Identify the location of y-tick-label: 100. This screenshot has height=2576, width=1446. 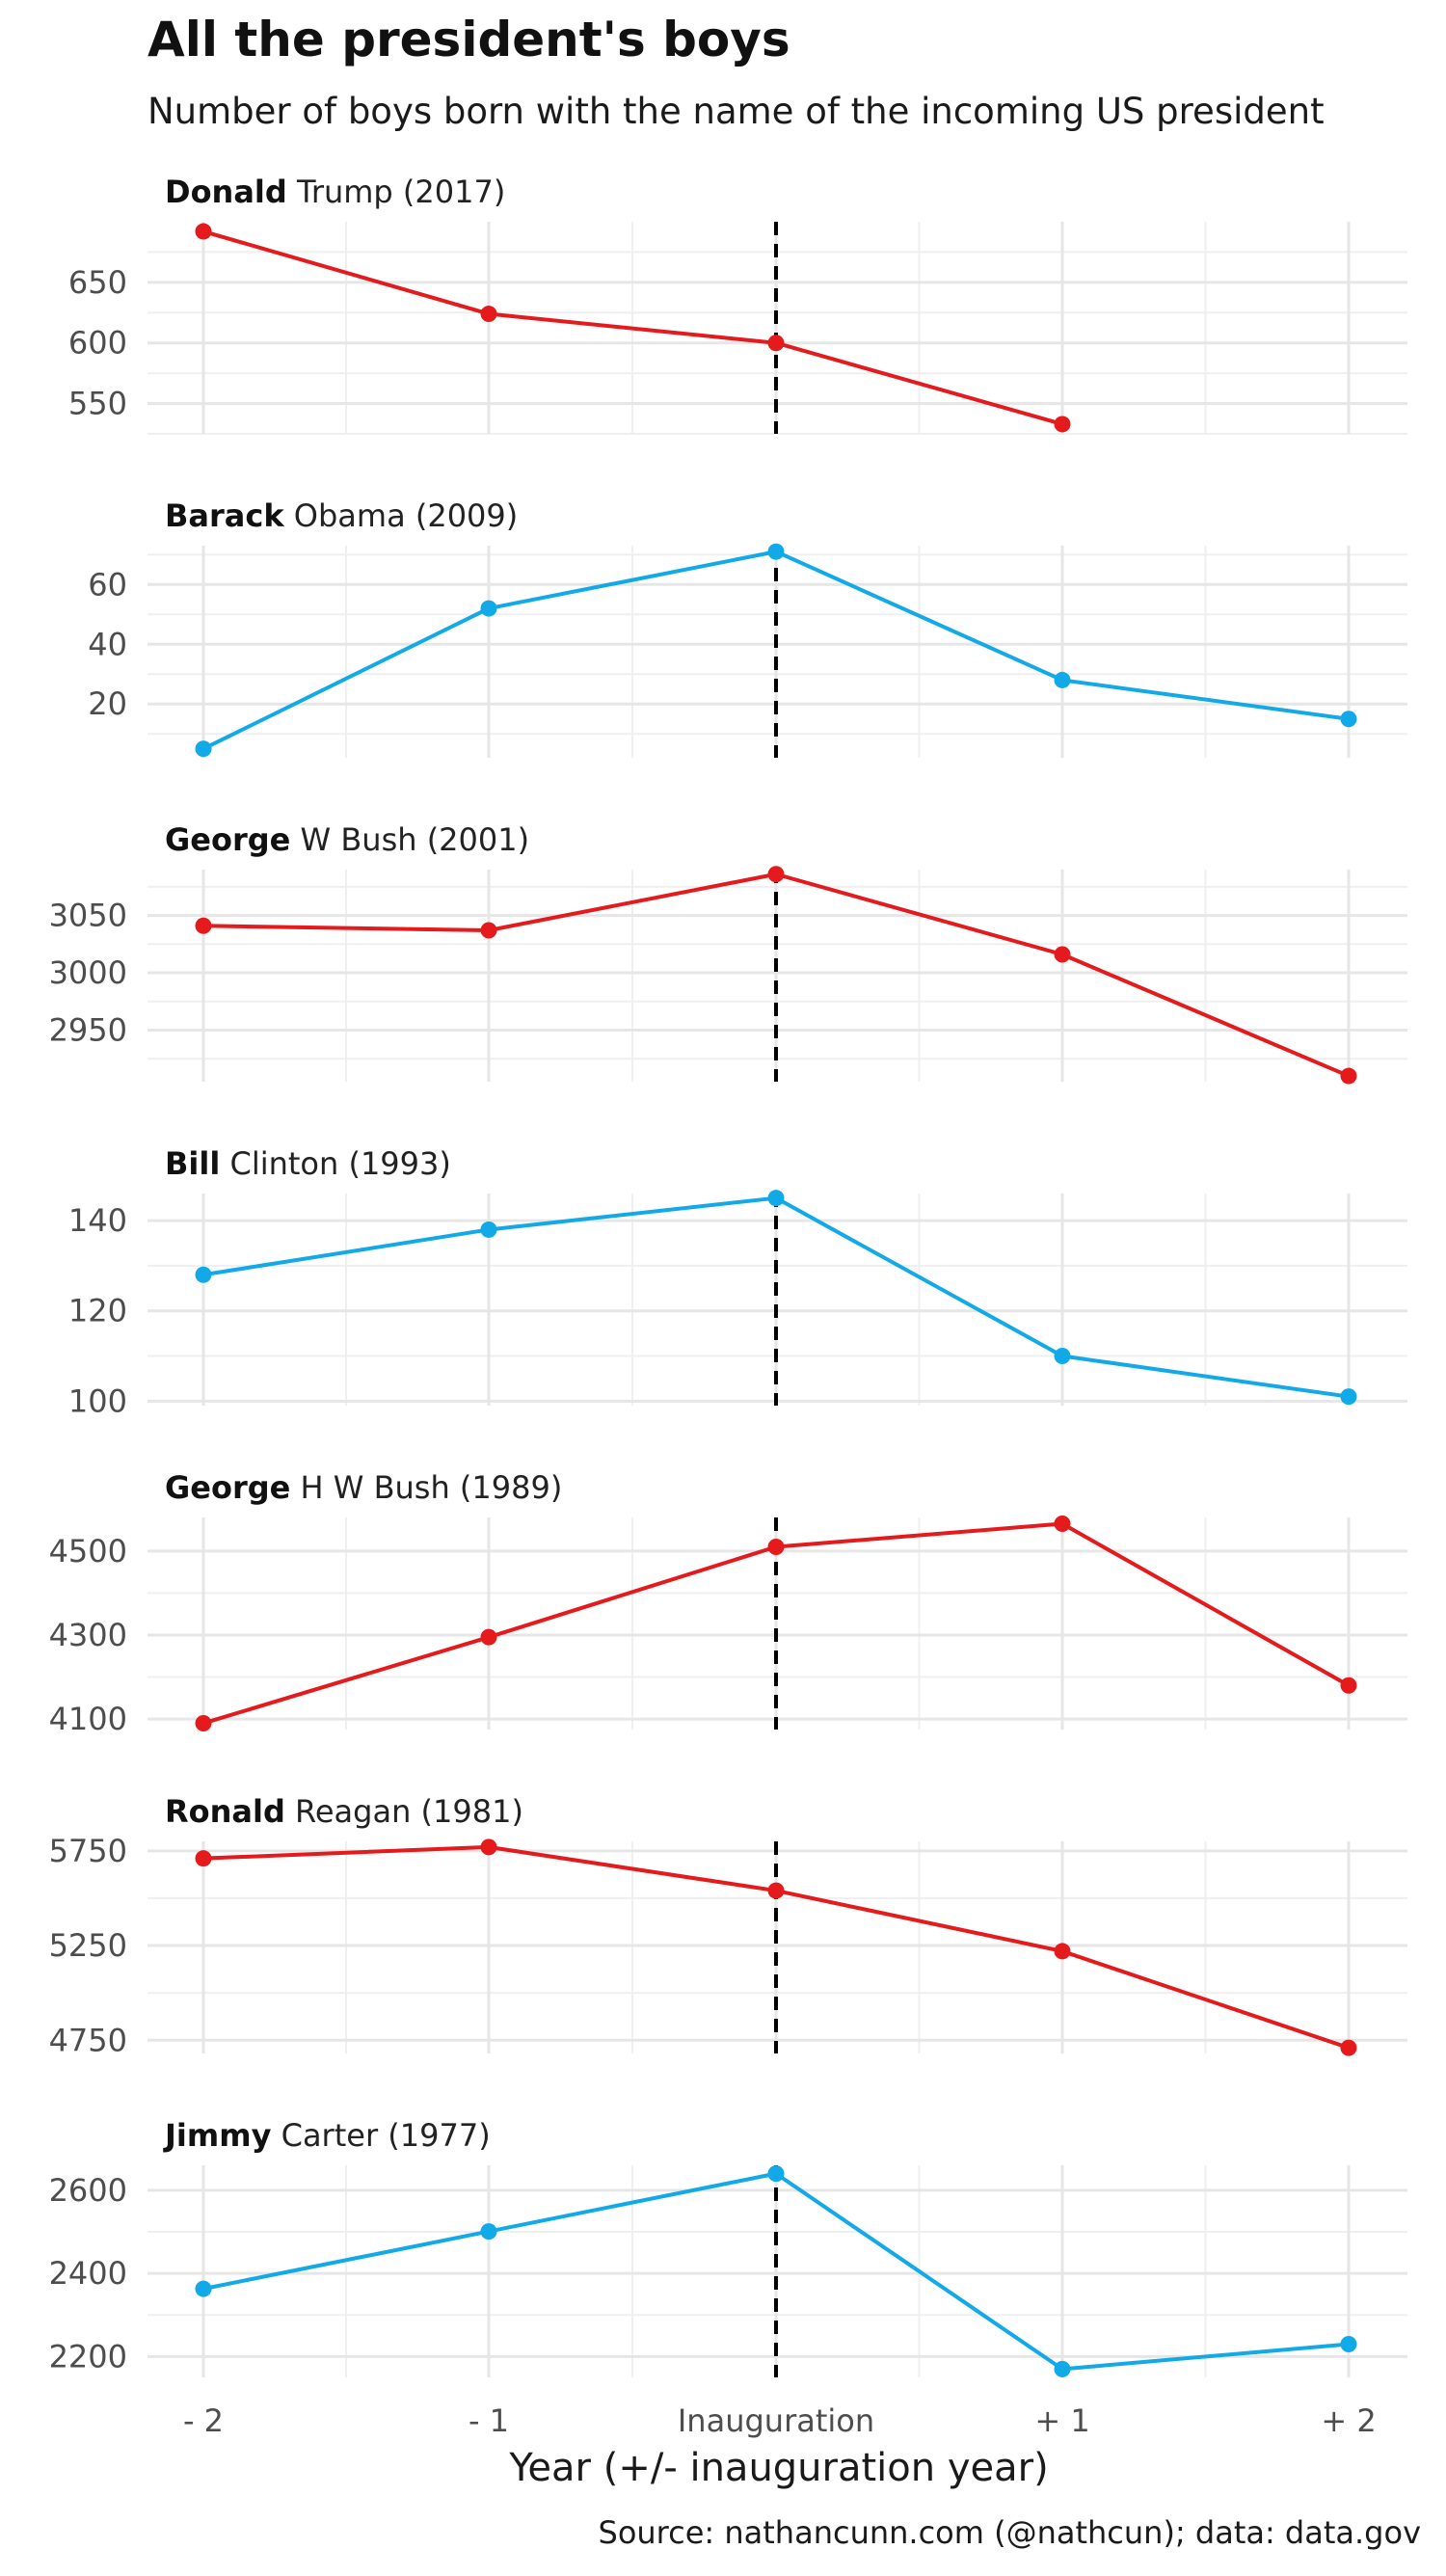
(97, 1401).